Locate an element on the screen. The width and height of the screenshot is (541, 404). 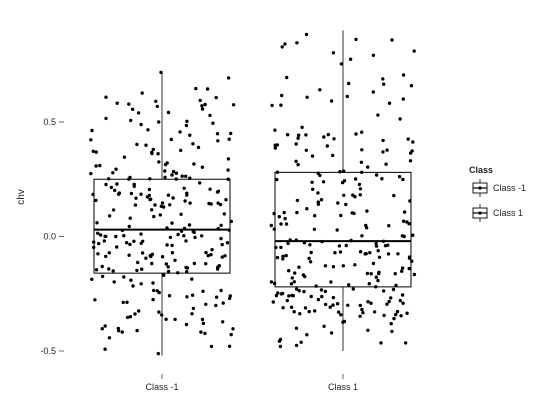
legend: Class Class -1 Class 1 is located at coordinates (497, 193).